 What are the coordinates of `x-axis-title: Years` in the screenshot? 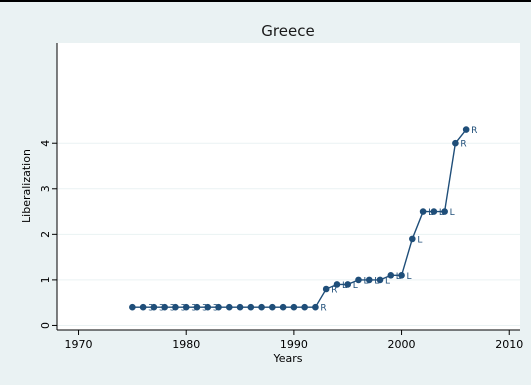 It's located at (287, 358).